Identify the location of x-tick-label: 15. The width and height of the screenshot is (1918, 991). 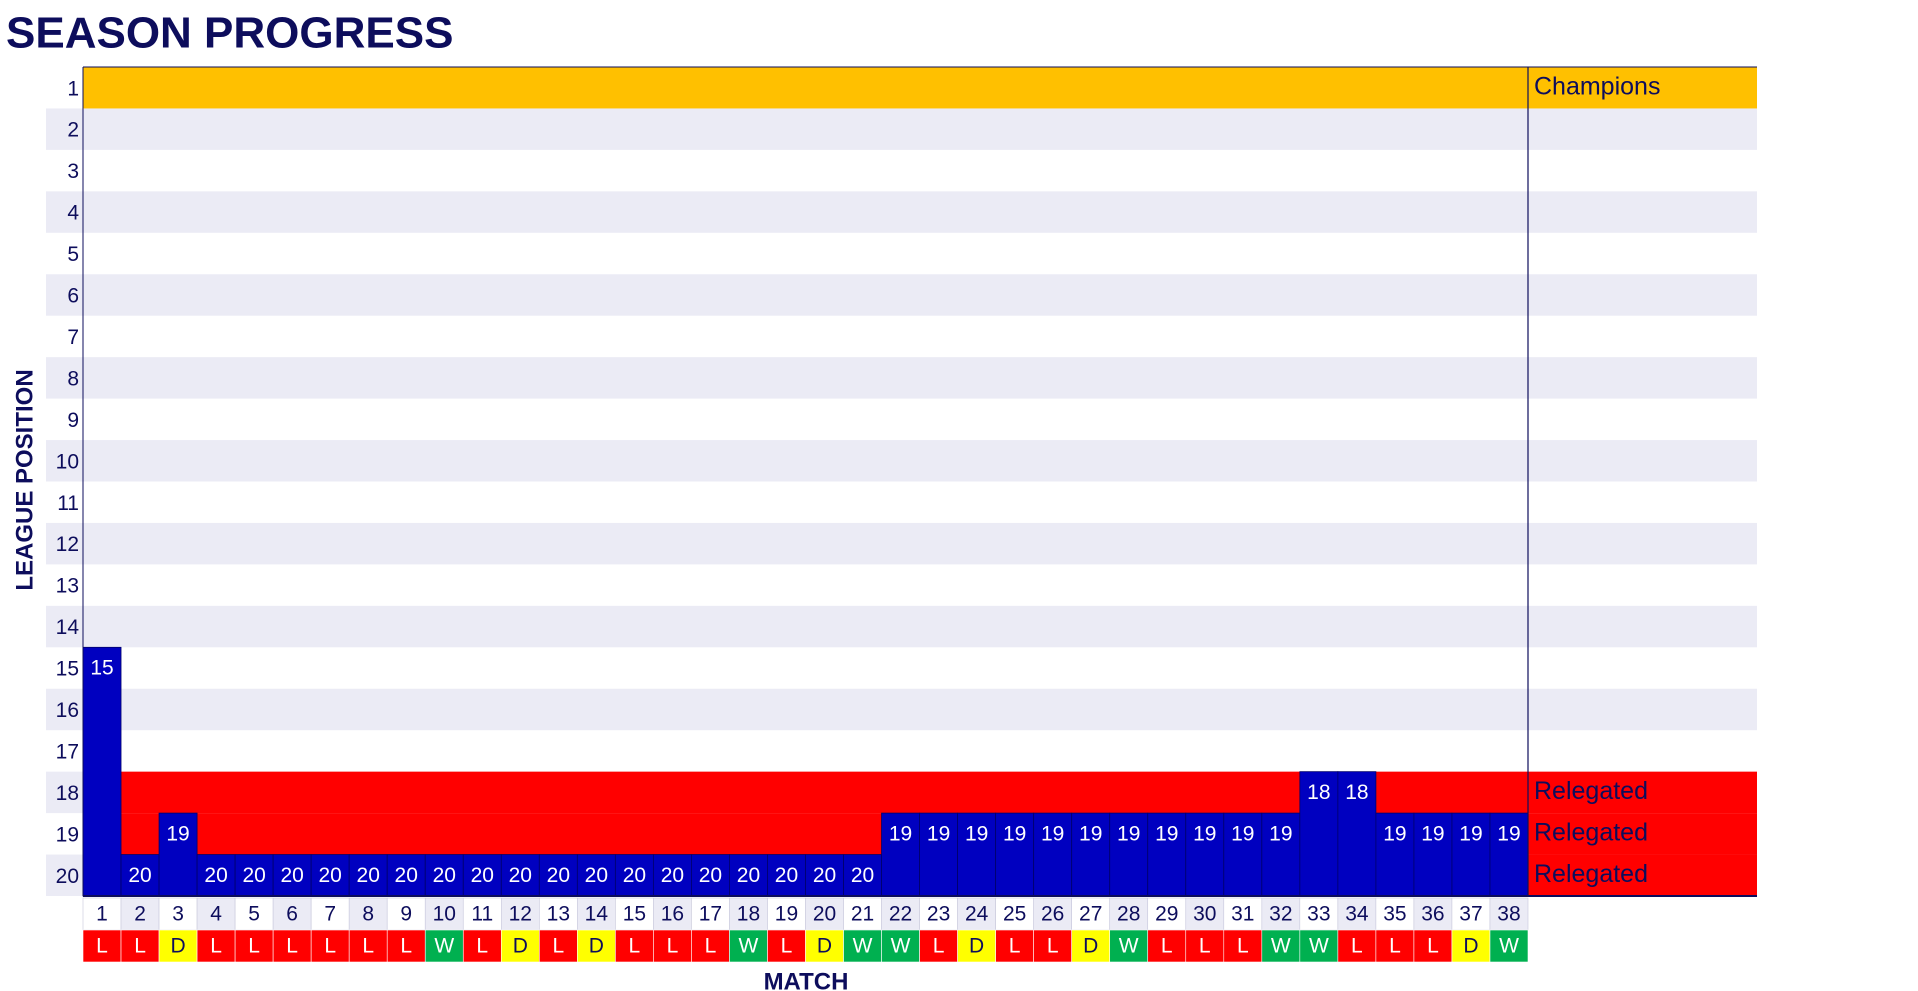
(634, 914).